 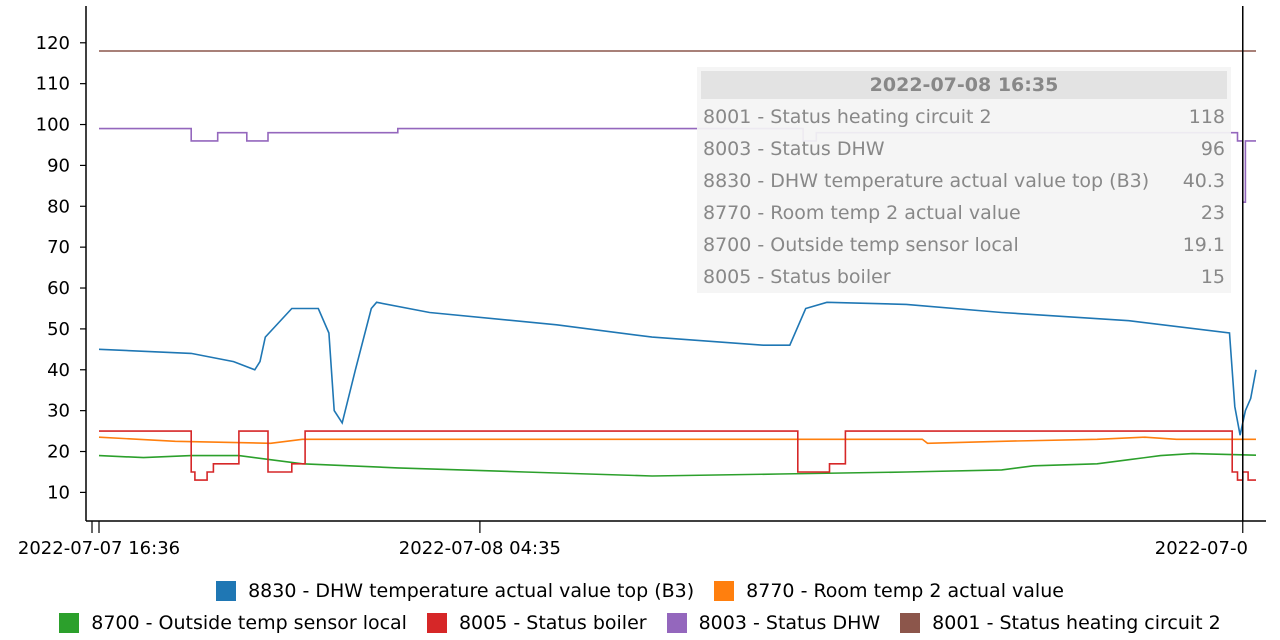 I want to click on y-tick-label: 10, so click(x=58, y=492).